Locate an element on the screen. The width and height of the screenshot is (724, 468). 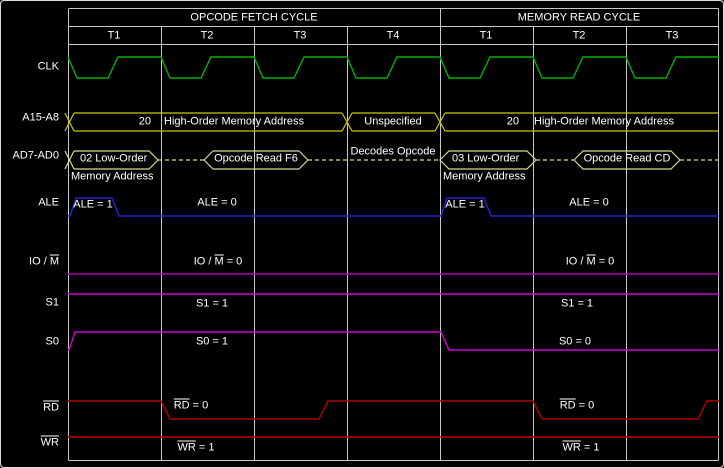
ad7-ad0-bus-waveform is located at coordinates (391, 160).